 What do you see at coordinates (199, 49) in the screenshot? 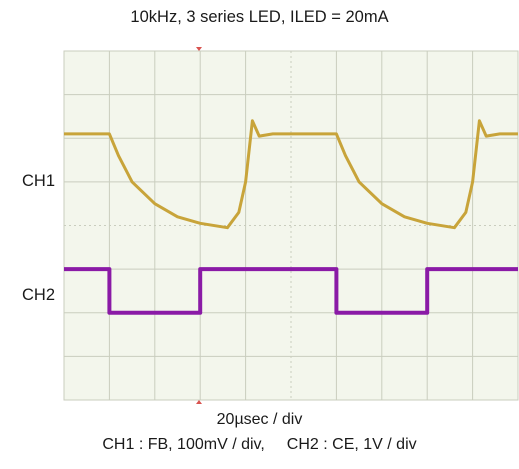
I see `trigger-marker-top` at bounding box center [199, 49].